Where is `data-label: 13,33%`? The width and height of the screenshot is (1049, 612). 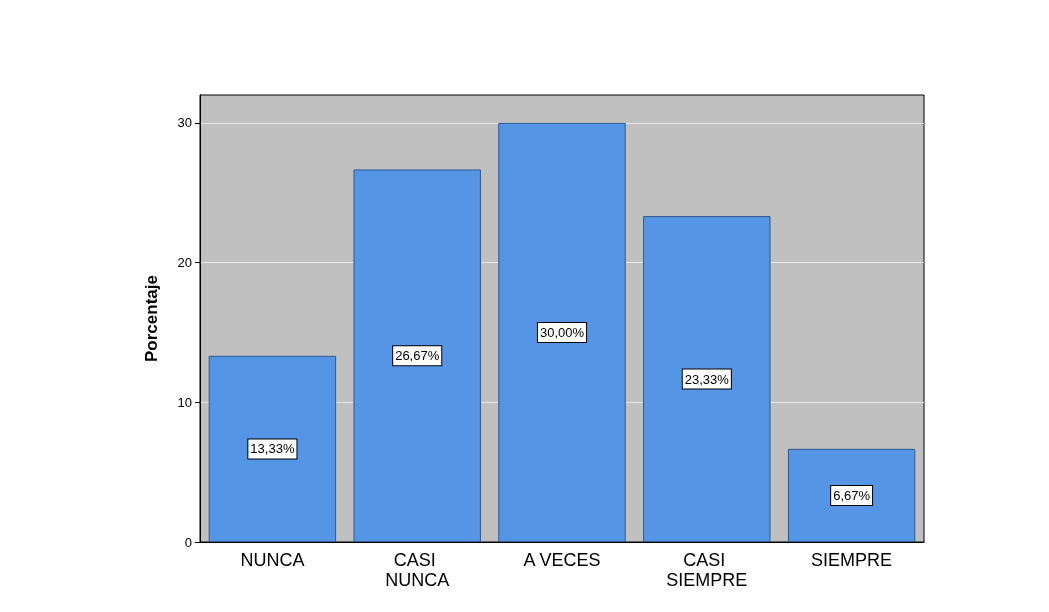
data-label: 13,33% is located at coordinates (272, 449).